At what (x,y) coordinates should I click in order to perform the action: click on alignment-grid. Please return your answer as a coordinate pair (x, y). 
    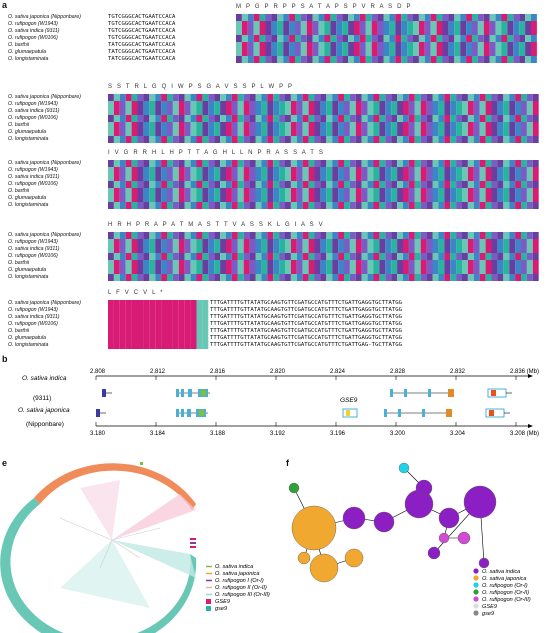
    Looking at the image, I should click on (158, 324).